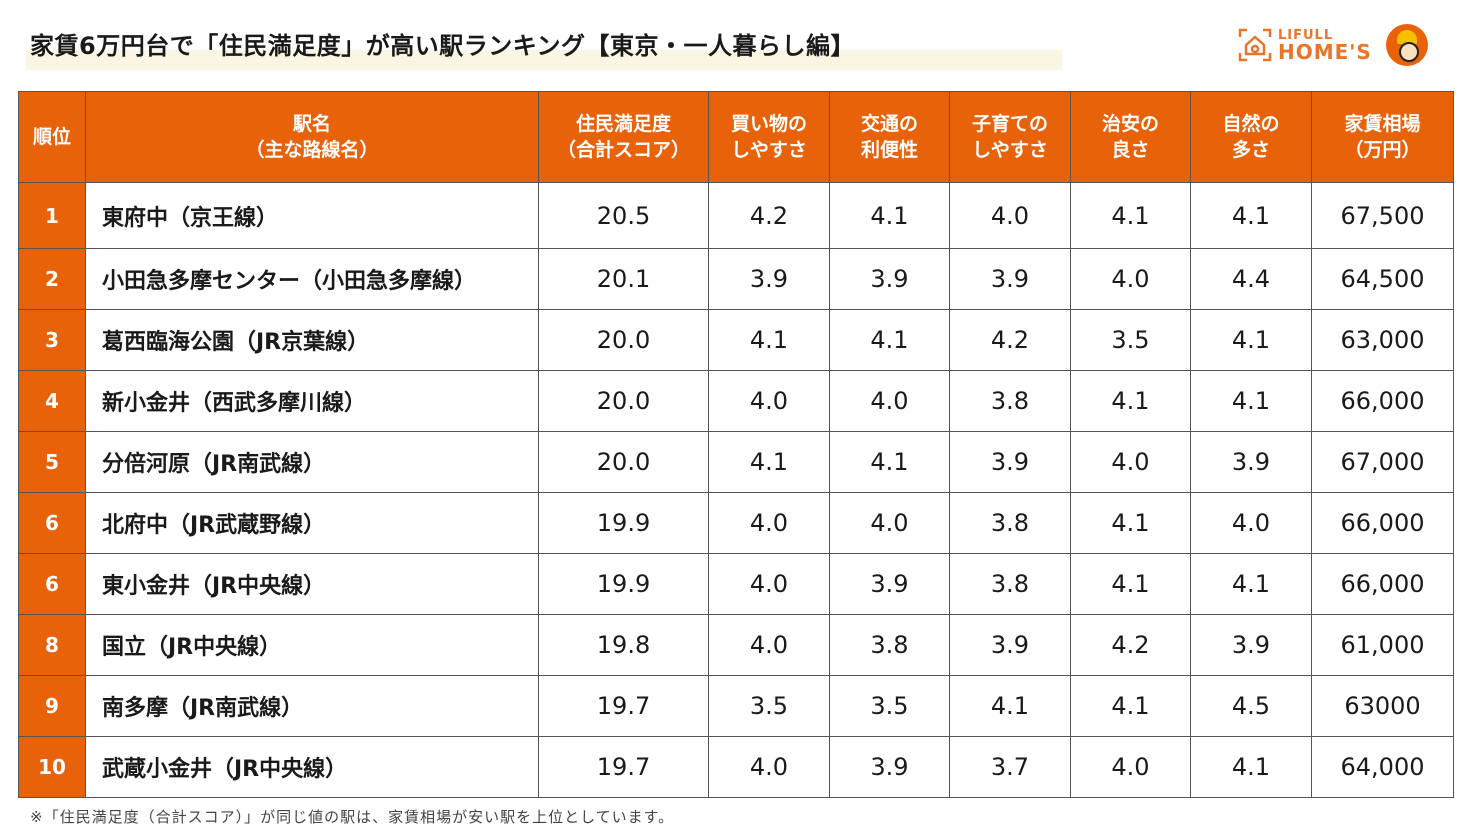 This screenshot has height=833, width=1480. Describe the element at coordinates (1251, 124) in the screenshot. I see `header-nature-line: 自然の` at that location.